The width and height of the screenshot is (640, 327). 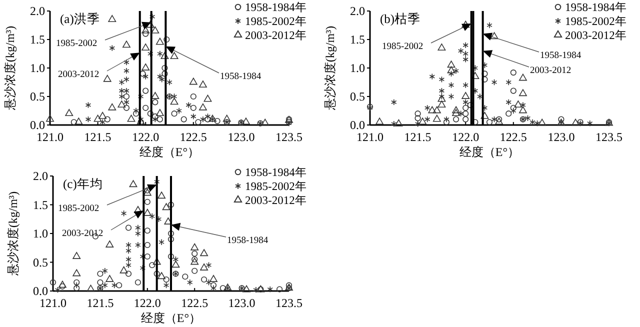 I want to click on chart-title: (a)洪季, so click(x=80, y=19).